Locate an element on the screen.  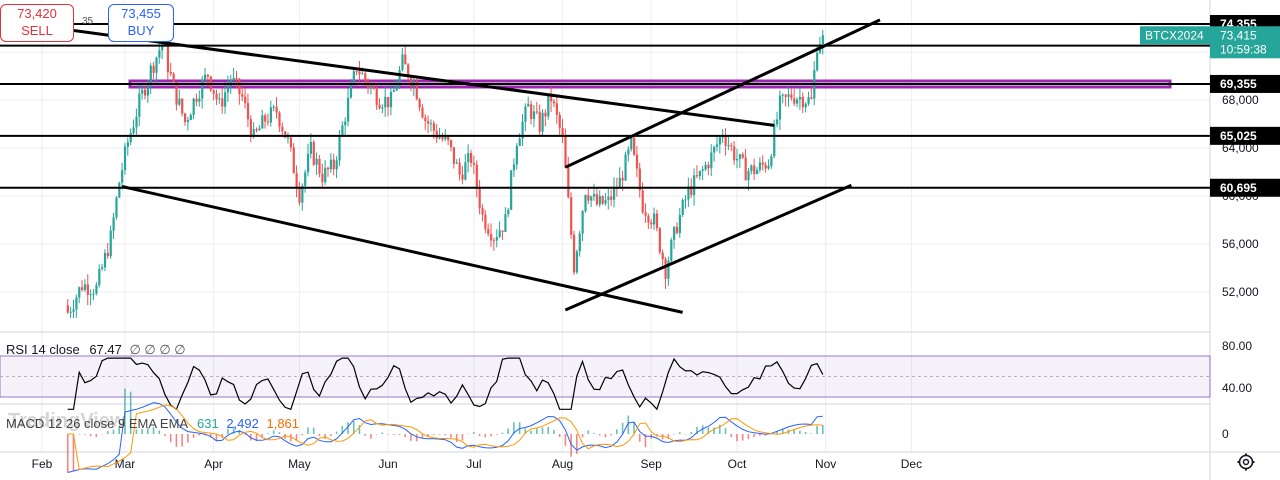
last-price-box is located at coordinates (1245, 42).